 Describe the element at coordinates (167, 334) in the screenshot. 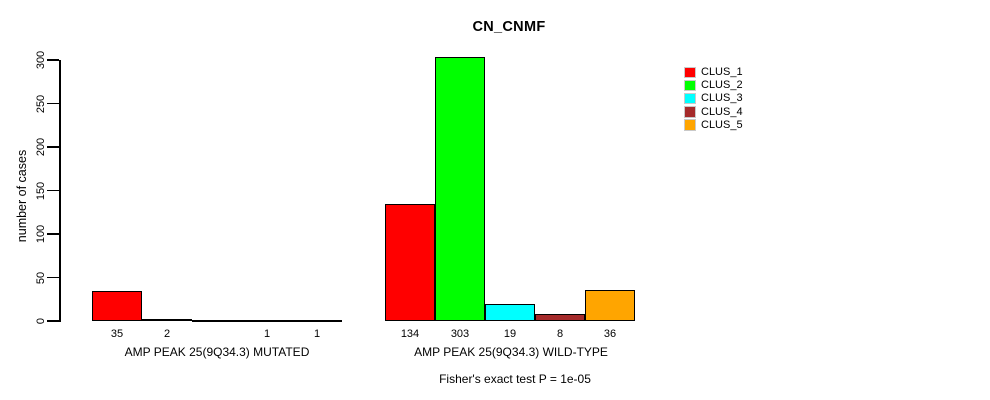

I see `bar-count-label: 2` at that location.